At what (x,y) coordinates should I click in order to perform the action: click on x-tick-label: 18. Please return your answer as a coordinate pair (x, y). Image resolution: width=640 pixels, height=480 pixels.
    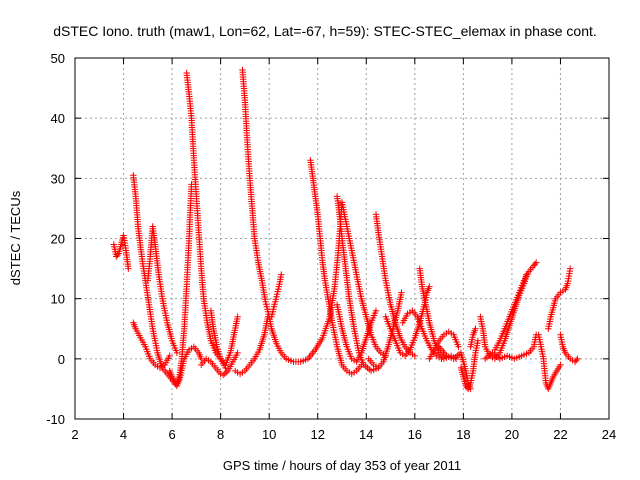
    Looking at the image, I should click on (463, 434).